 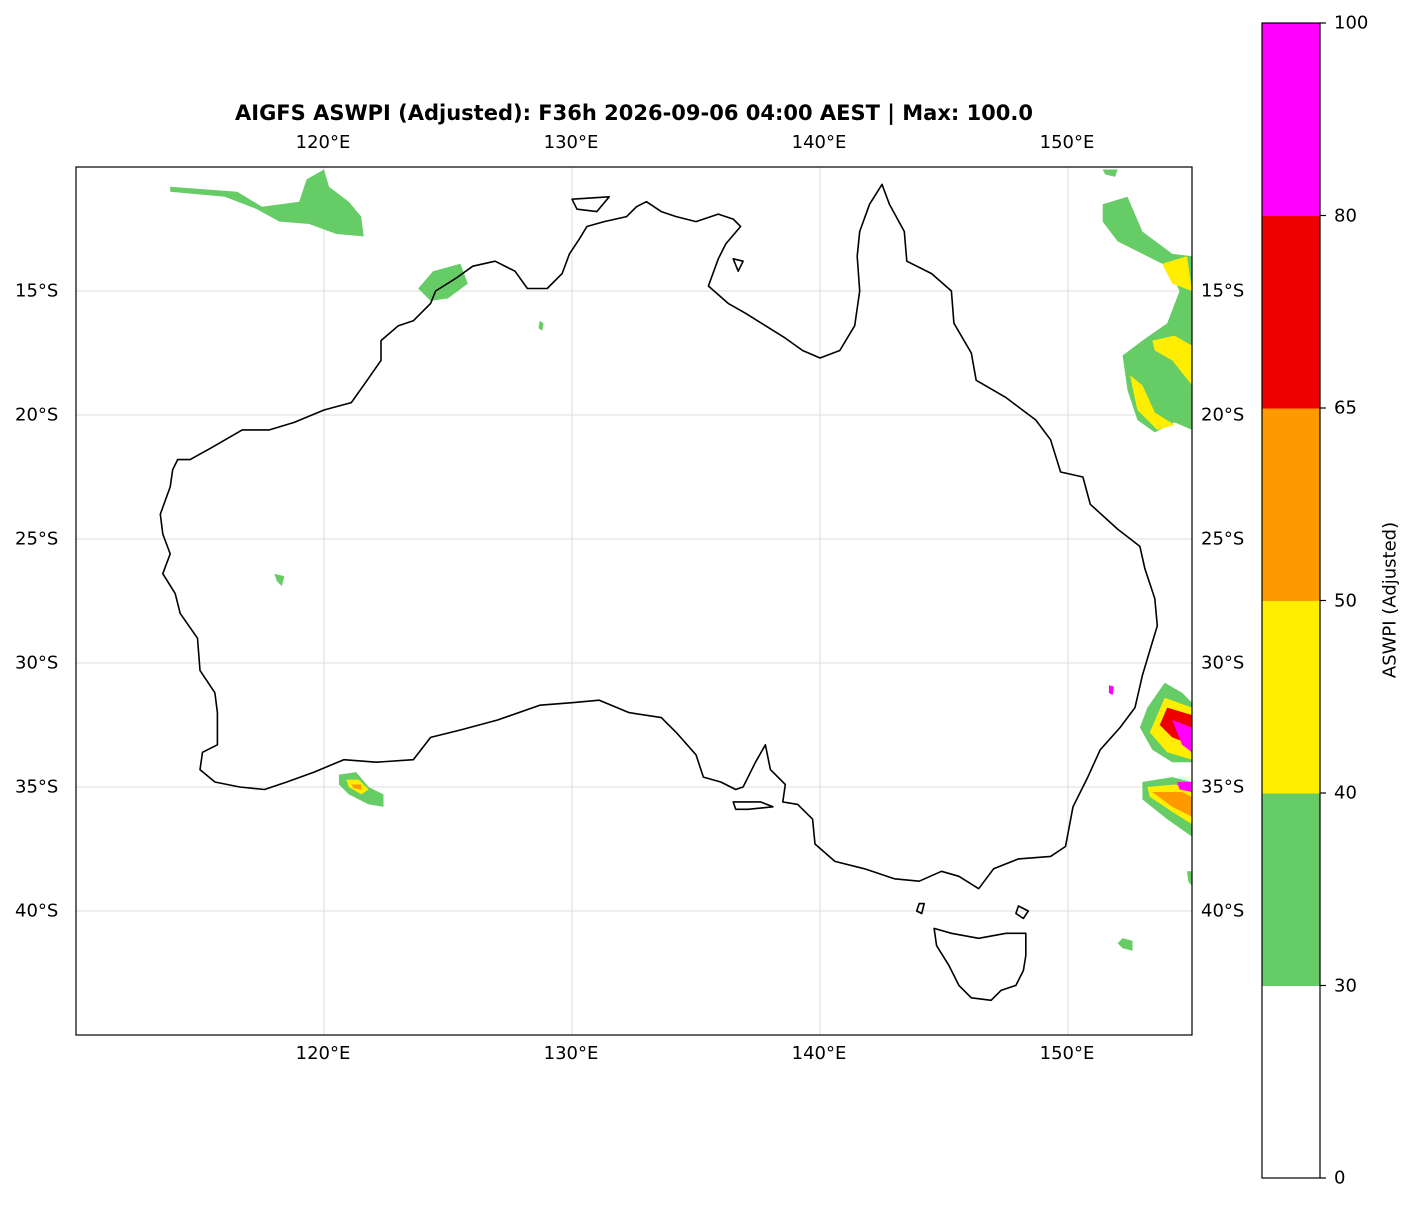 What do you see at coordinates (37, 291) in the screenshot?
I see `lat-tick-left-15: 15°S` at bounding box center [37, 291].